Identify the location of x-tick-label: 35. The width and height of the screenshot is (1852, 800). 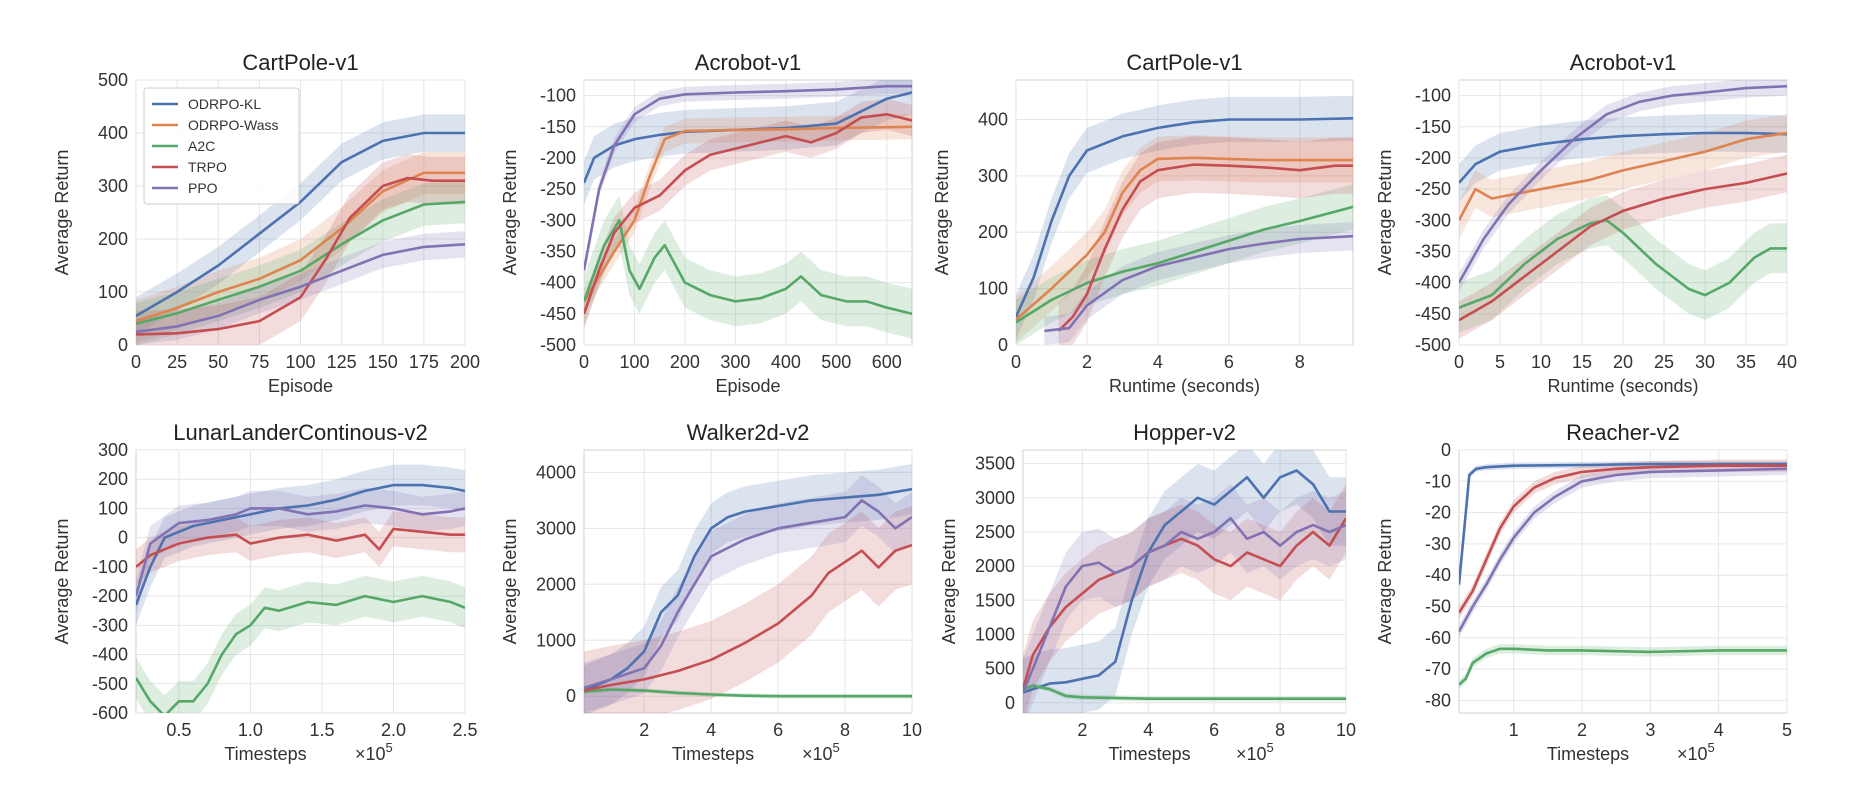
(1746, 362).